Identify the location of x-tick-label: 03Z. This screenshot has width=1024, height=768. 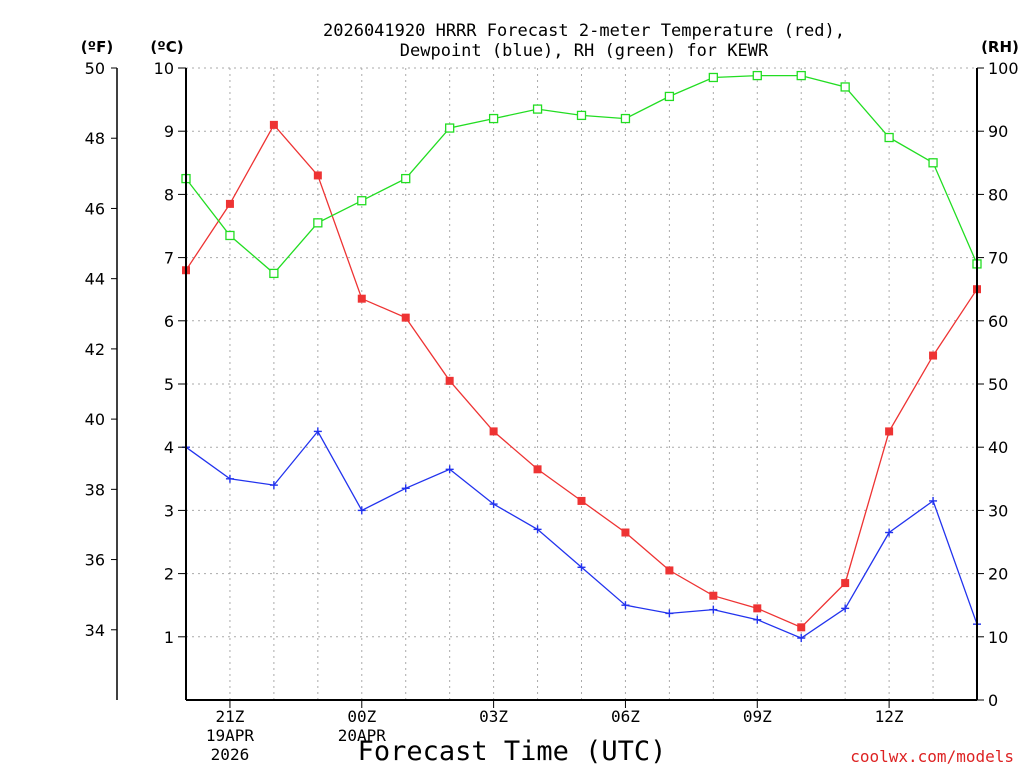
(493, 716).